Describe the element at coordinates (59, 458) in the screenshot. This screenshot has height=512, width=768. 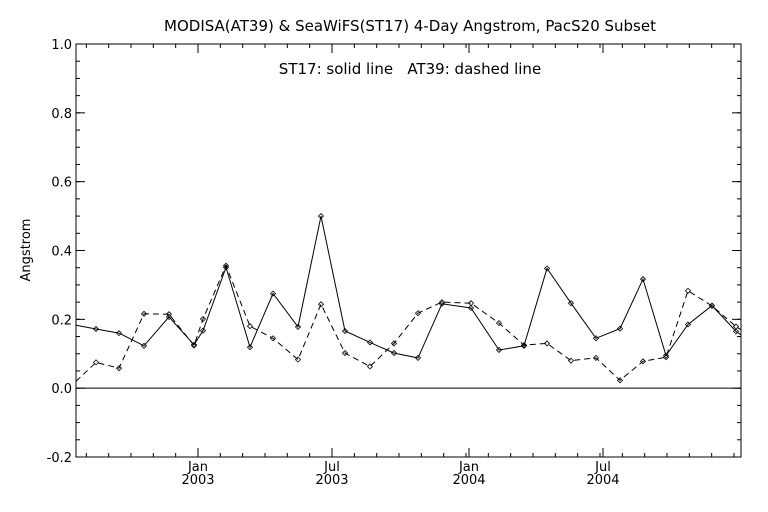
I see `y-tick-label: -0.2` at that location.